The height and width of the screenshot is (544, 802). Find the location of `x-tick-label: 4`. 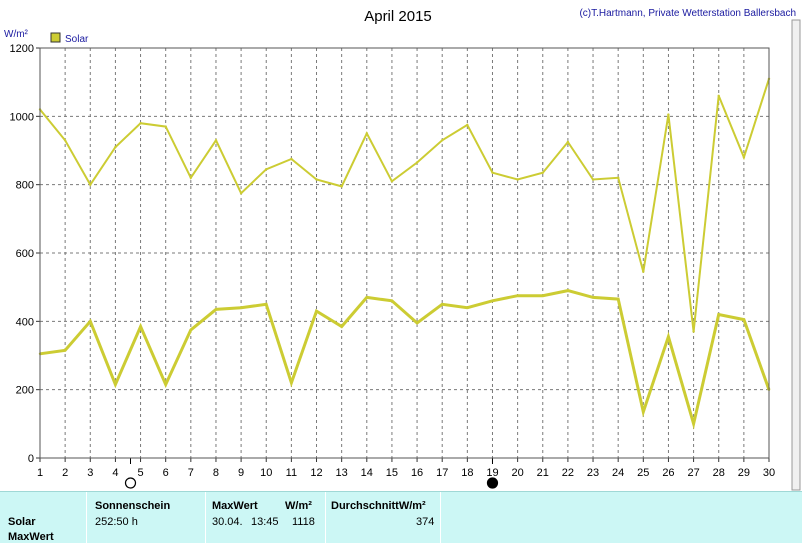

x-tick-label: 4 is located at coordinates (115, 473).